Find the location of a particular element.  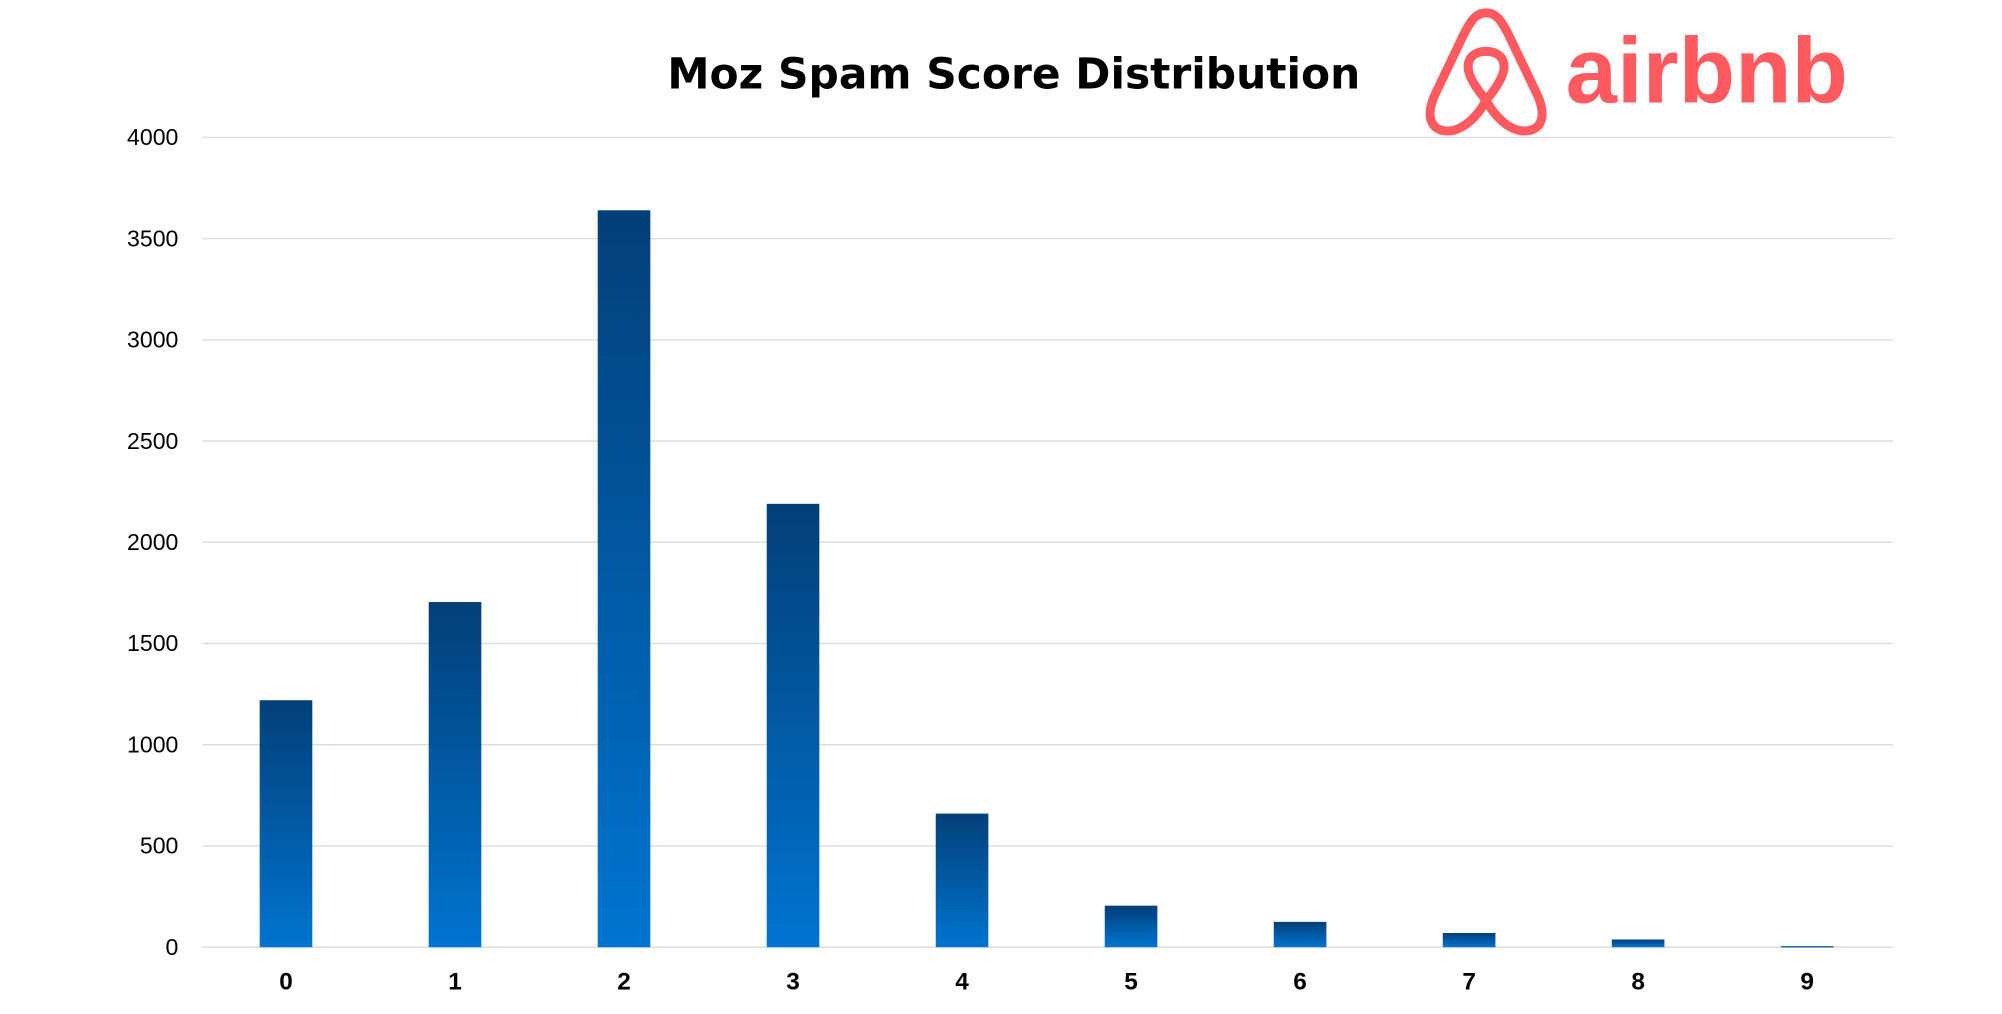

y-tick-label: 3500 is located at coordinates (152, 238).